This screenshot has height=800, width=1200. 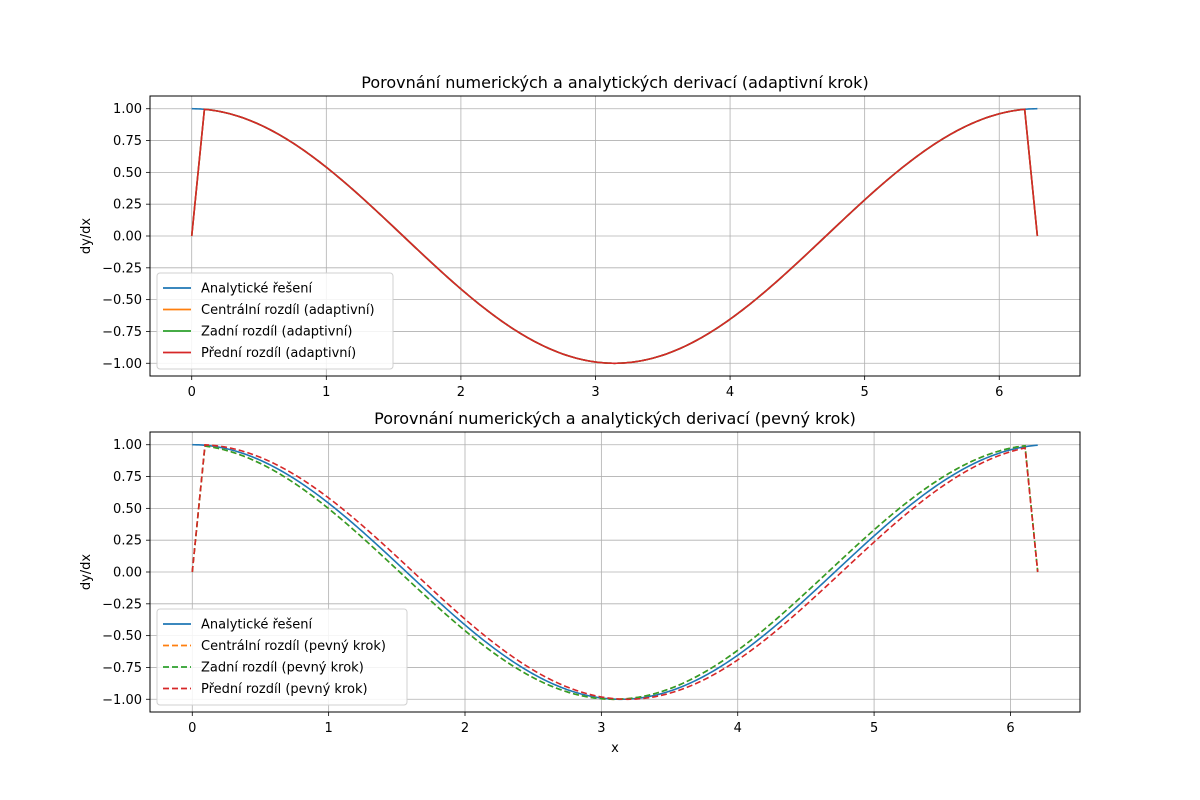 I want to click on y-axis-label-fixed: dy/dx, so click(x=86, y=572).